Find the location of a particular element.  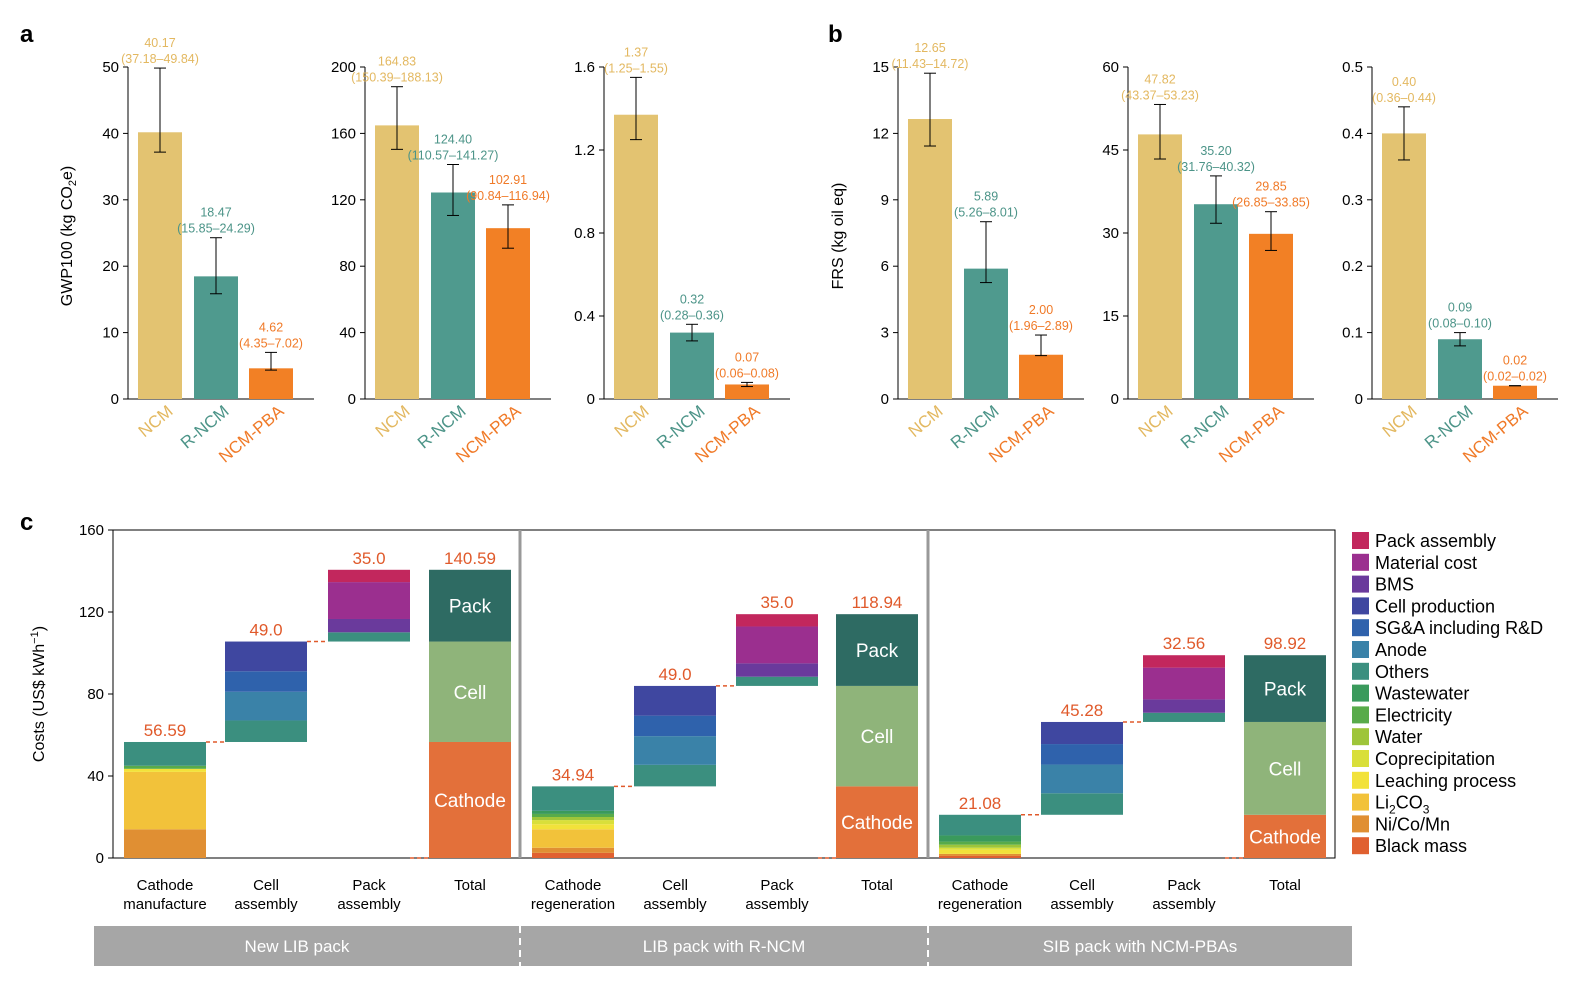

y-tick-label: 1.2 is located at coordinates (584, 150).